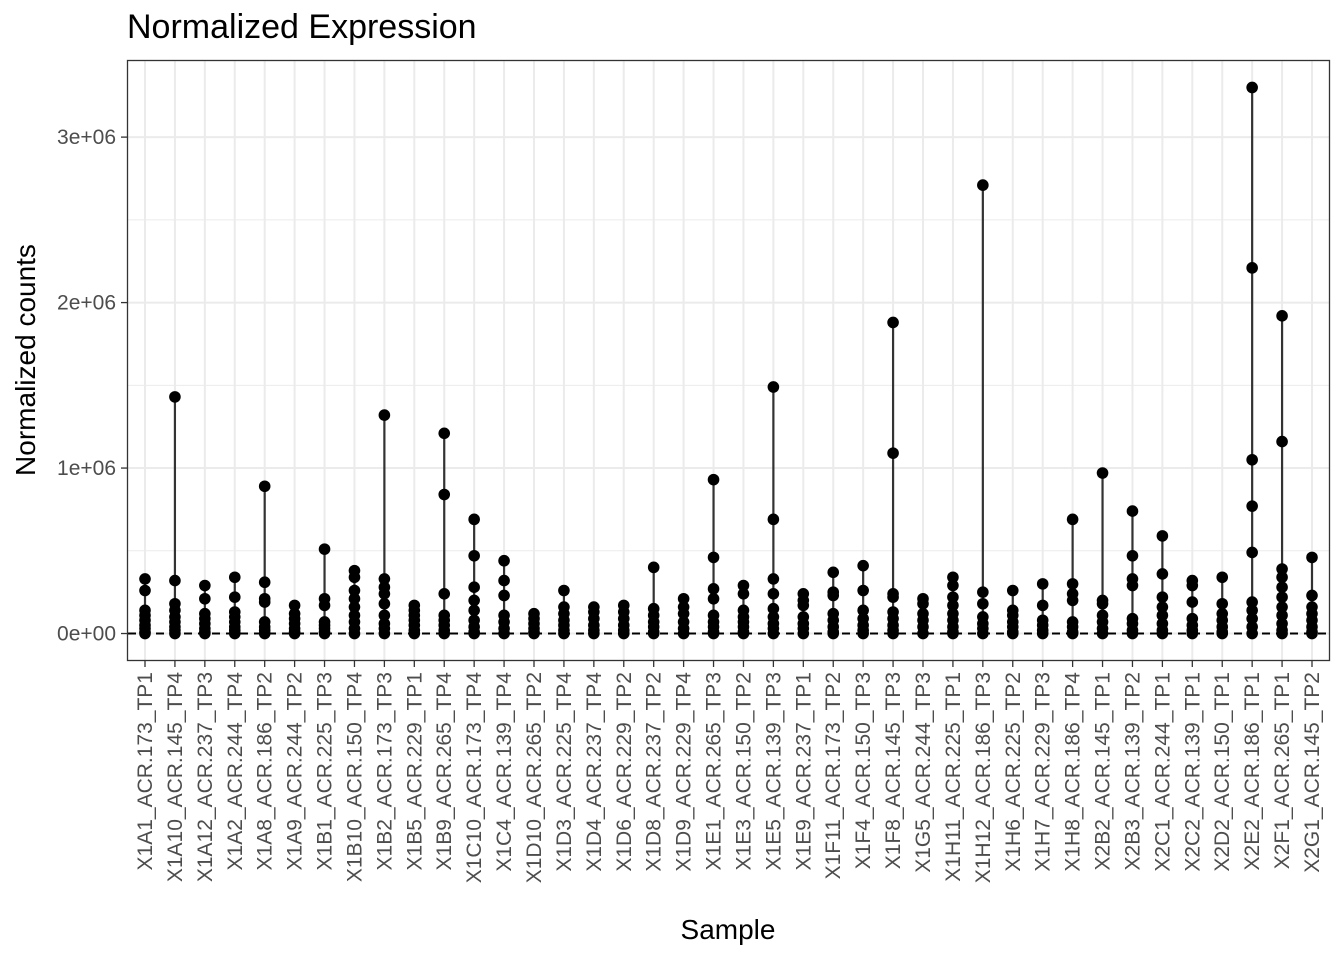 The height and width of the screenshot is (960, 1344). What do you see at coordinates (564, 772) in the screenshot?
I see `x-tick-label: X1D3_ACR.225_TP4` at bounding box center [564, 772].